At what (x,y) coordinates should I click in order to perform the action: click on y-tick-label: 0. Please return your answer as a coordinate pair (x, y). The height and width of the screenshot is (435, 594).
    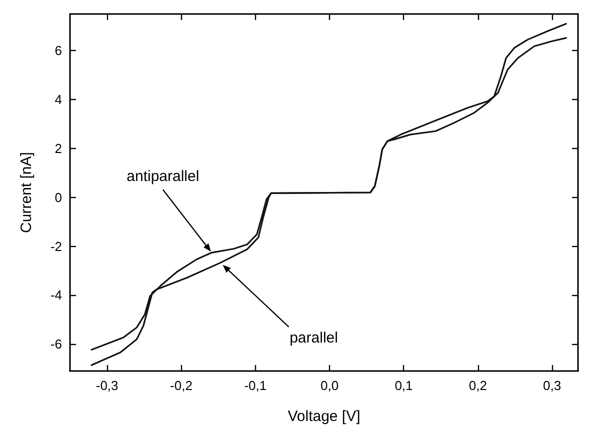
    Looking at the image, I should click on (58, 197).